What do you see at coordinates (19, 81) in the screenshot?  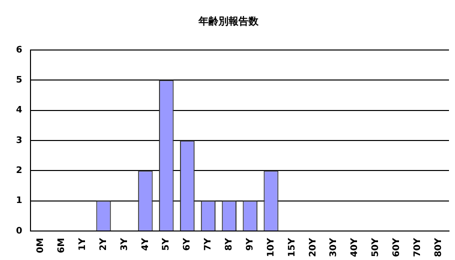 I see `y-tick-label: 5` at bounding box center [19, 81].